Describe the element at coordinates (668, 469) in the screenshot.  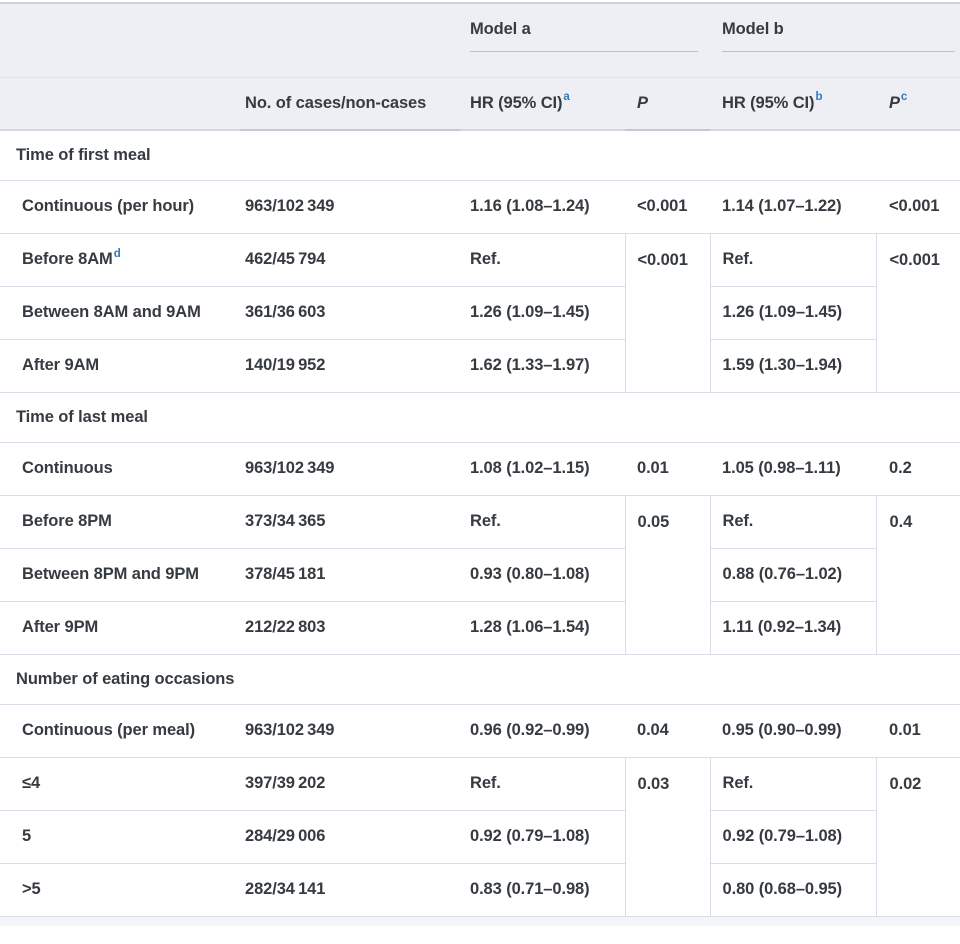
I see `p-a-cell: 0.01` at that location.